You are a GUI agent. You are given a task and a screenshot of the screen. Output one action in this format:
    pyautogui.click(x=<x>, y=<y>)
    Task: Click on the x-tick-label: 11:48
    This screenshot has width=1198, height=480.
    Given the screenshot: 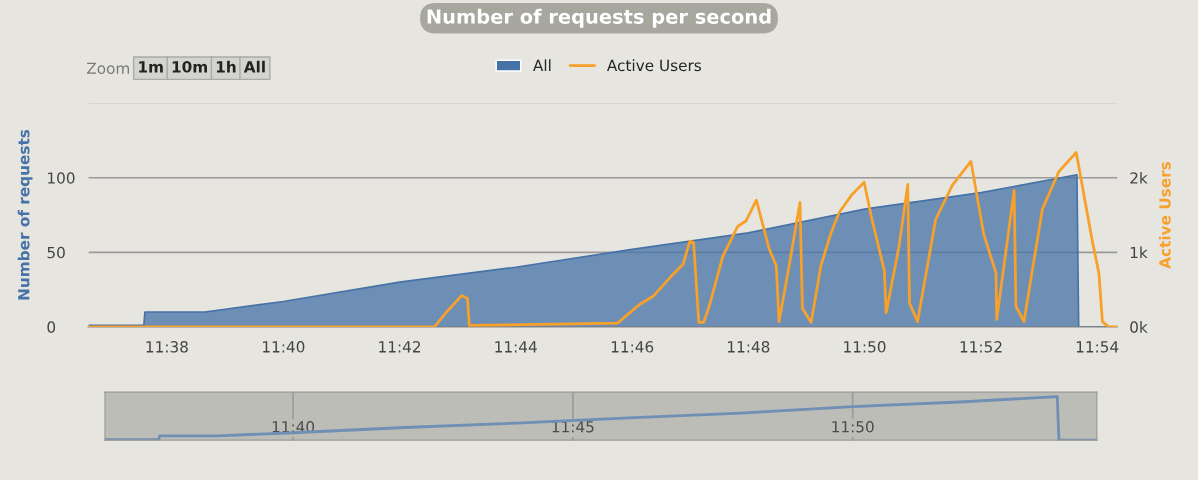 What is the action you would take?
    pyautogui.click(x=749, y=347)
    